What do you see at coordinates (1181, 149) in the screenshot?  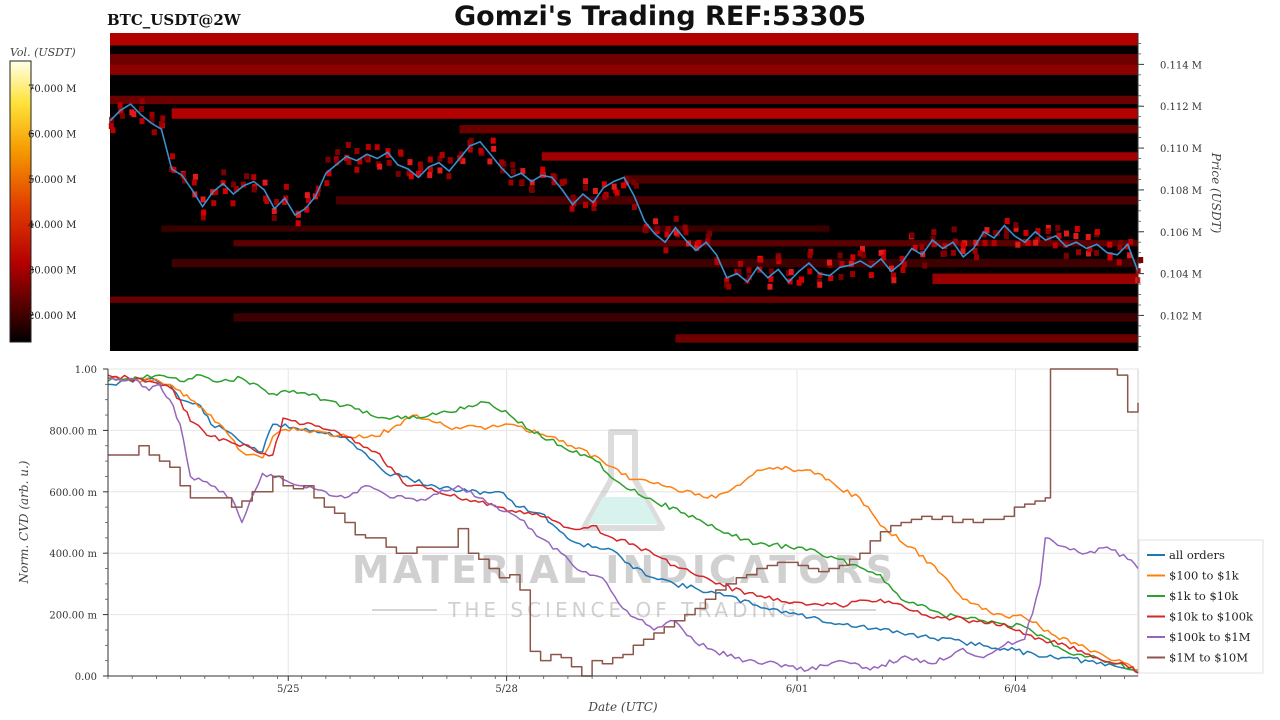 I see `price-tick-label: 0.110 M` at bounding box center [1181, 149].